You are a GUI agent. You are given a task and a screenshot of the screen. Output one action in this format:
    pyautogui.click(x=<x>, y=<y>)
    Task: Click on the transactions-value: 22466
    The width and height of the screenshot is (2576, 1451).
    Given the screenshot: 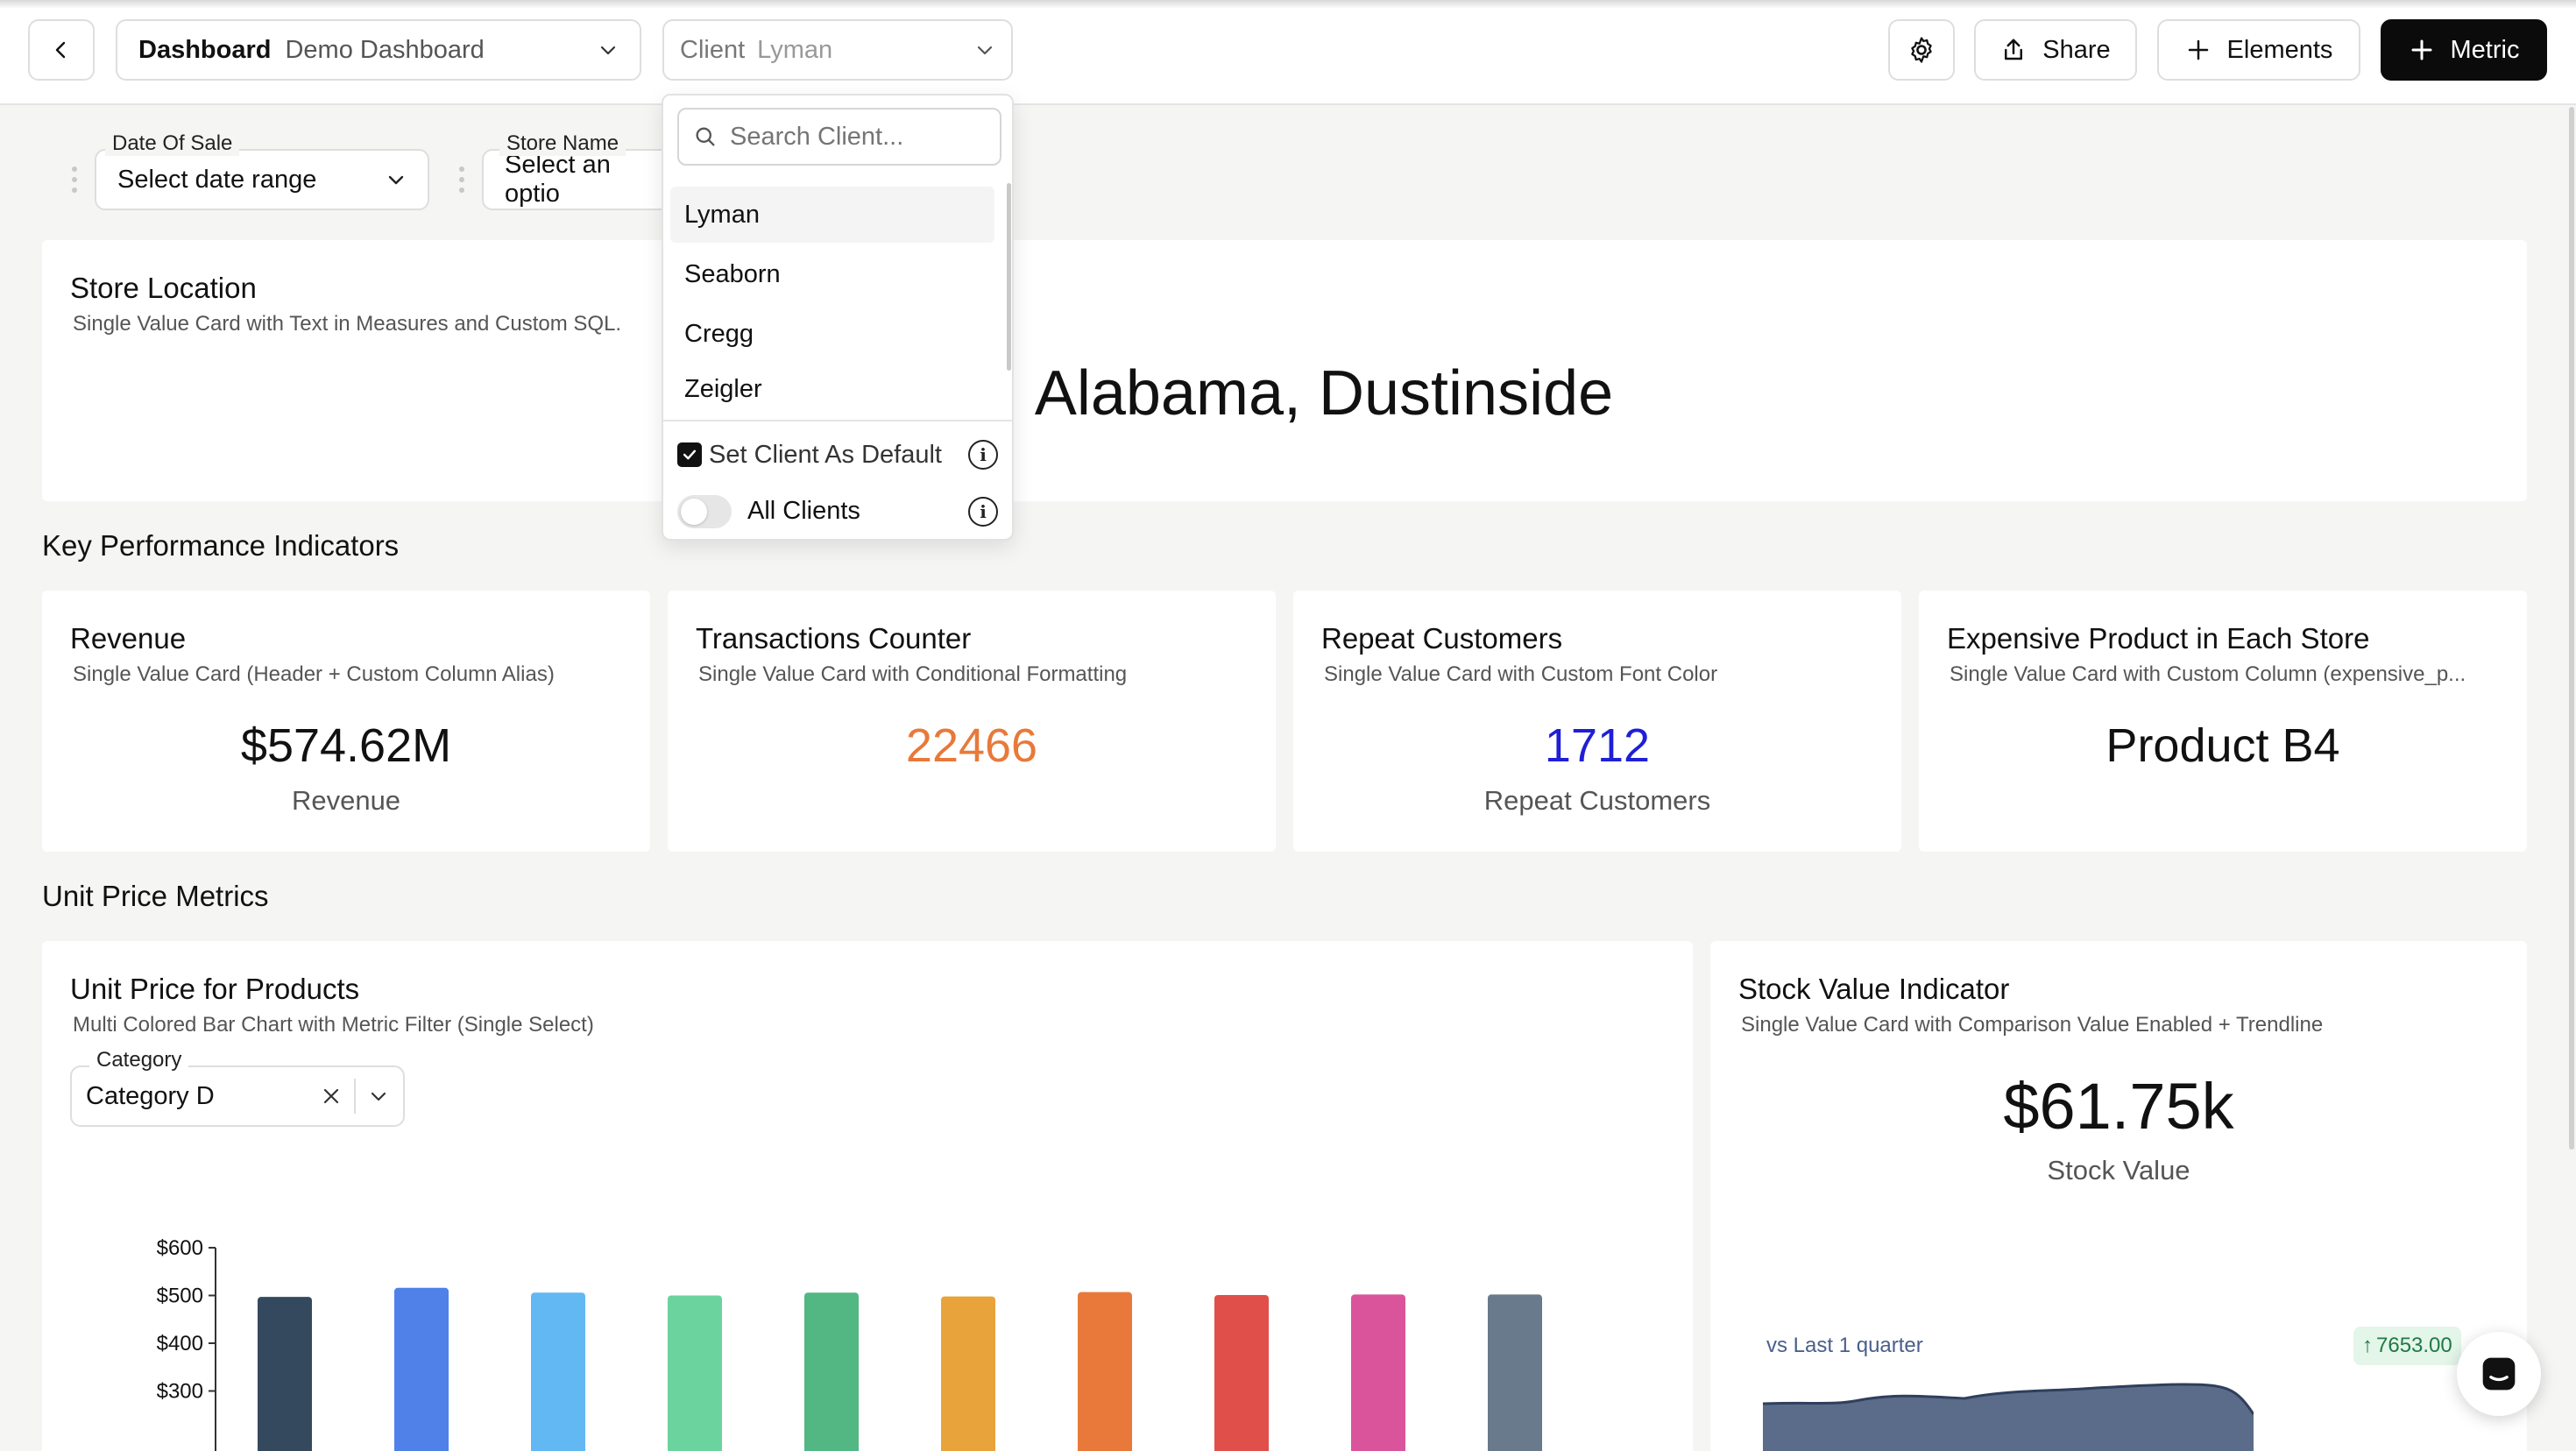 What is the action you would take?
    pyautogui.click(x=971, y=745)
    